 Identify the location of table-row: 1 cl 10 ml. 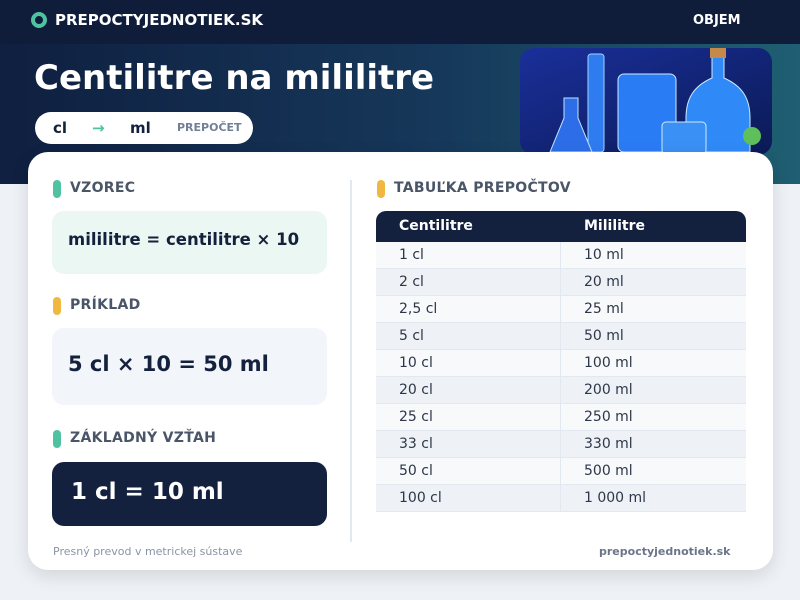
(561, 255).